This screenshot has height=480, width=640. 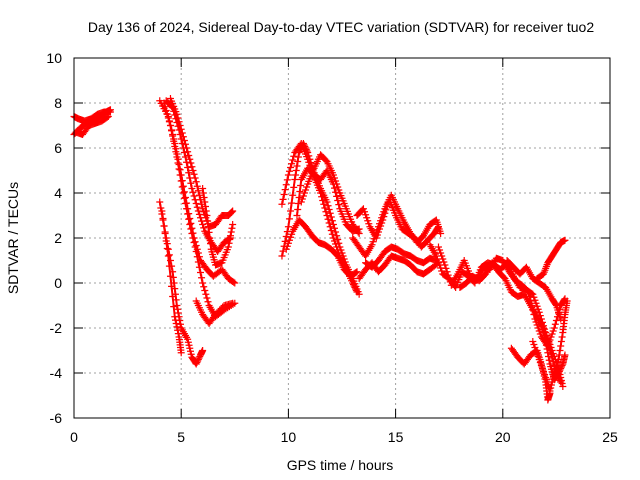 I want to click on y-tick-label: 10, so click(x=54, y=58).